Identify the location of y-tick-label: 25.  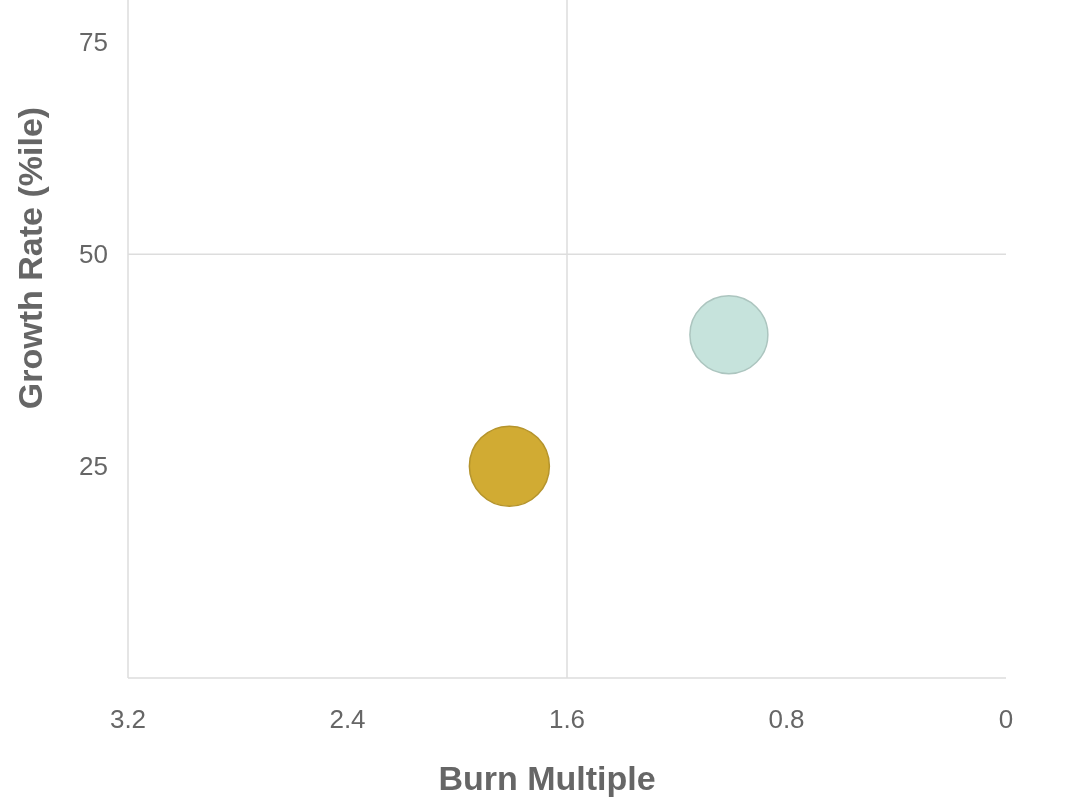
(93, 466).